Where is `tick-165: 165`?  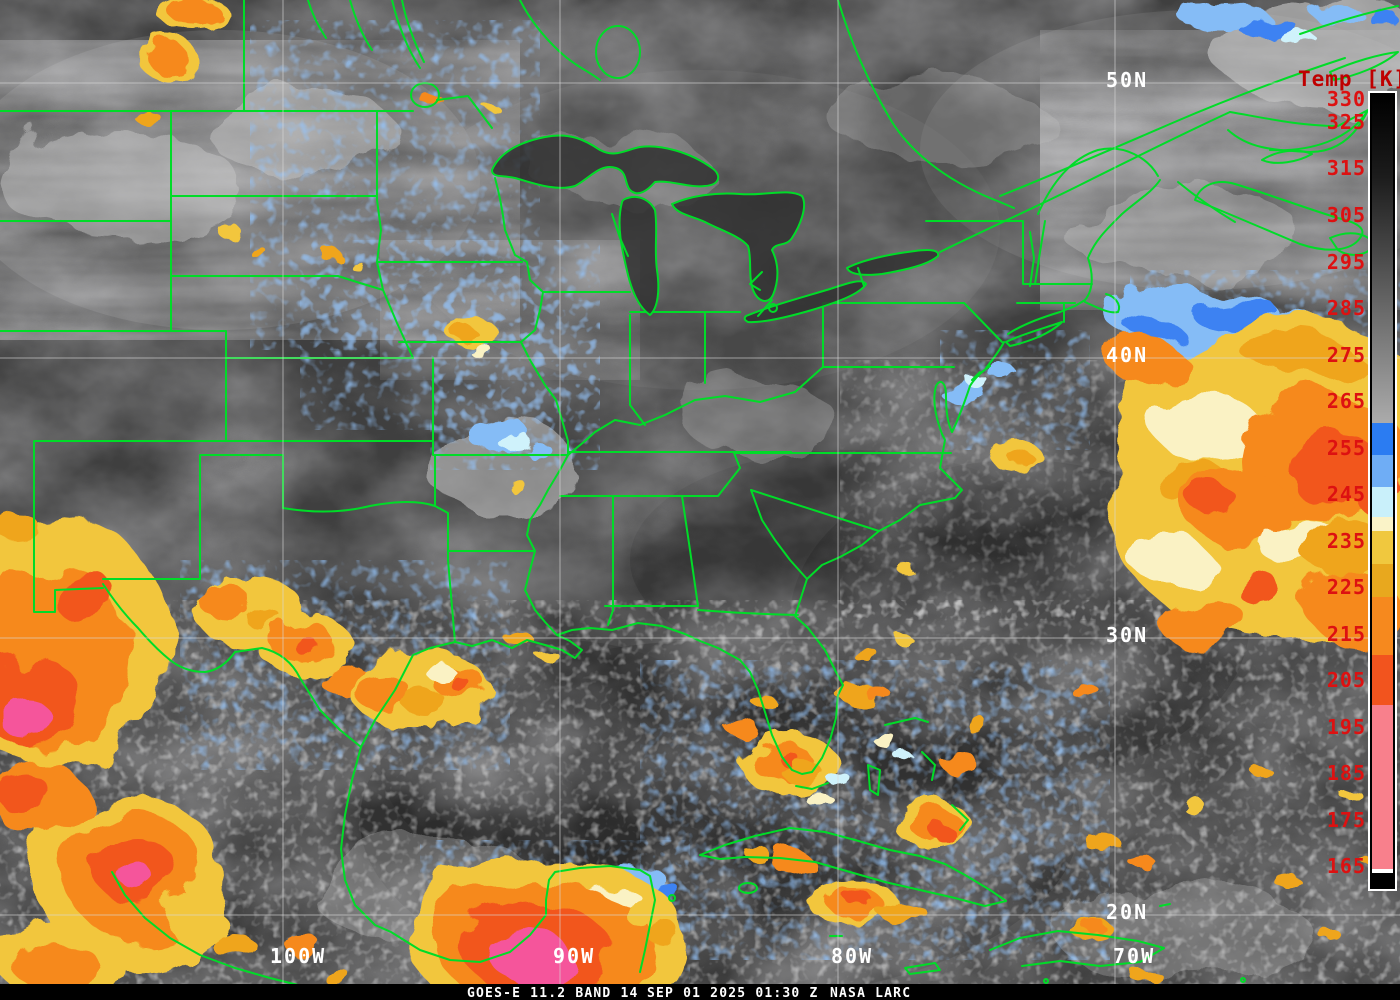 tick-165: 165 is located at coordinates (1346, 866).